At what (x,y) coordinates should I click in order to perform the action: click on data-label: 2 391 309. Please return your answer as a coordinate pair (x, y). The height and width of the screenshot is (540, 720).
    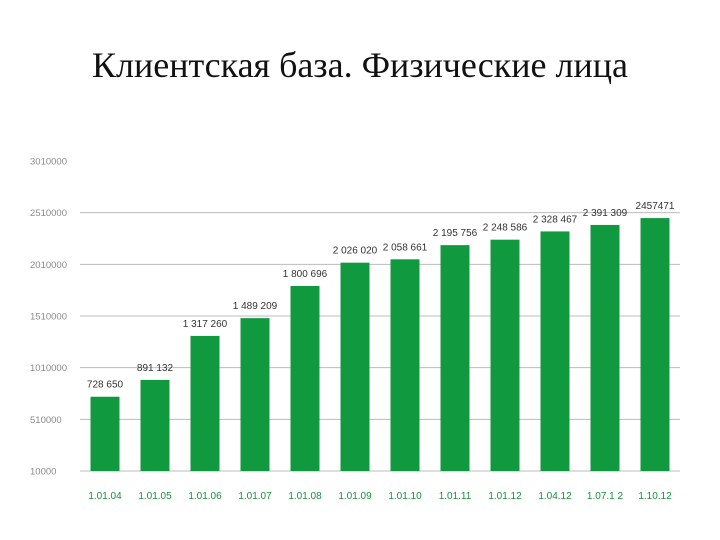
    Looking at the image, I should click on (605, 213).